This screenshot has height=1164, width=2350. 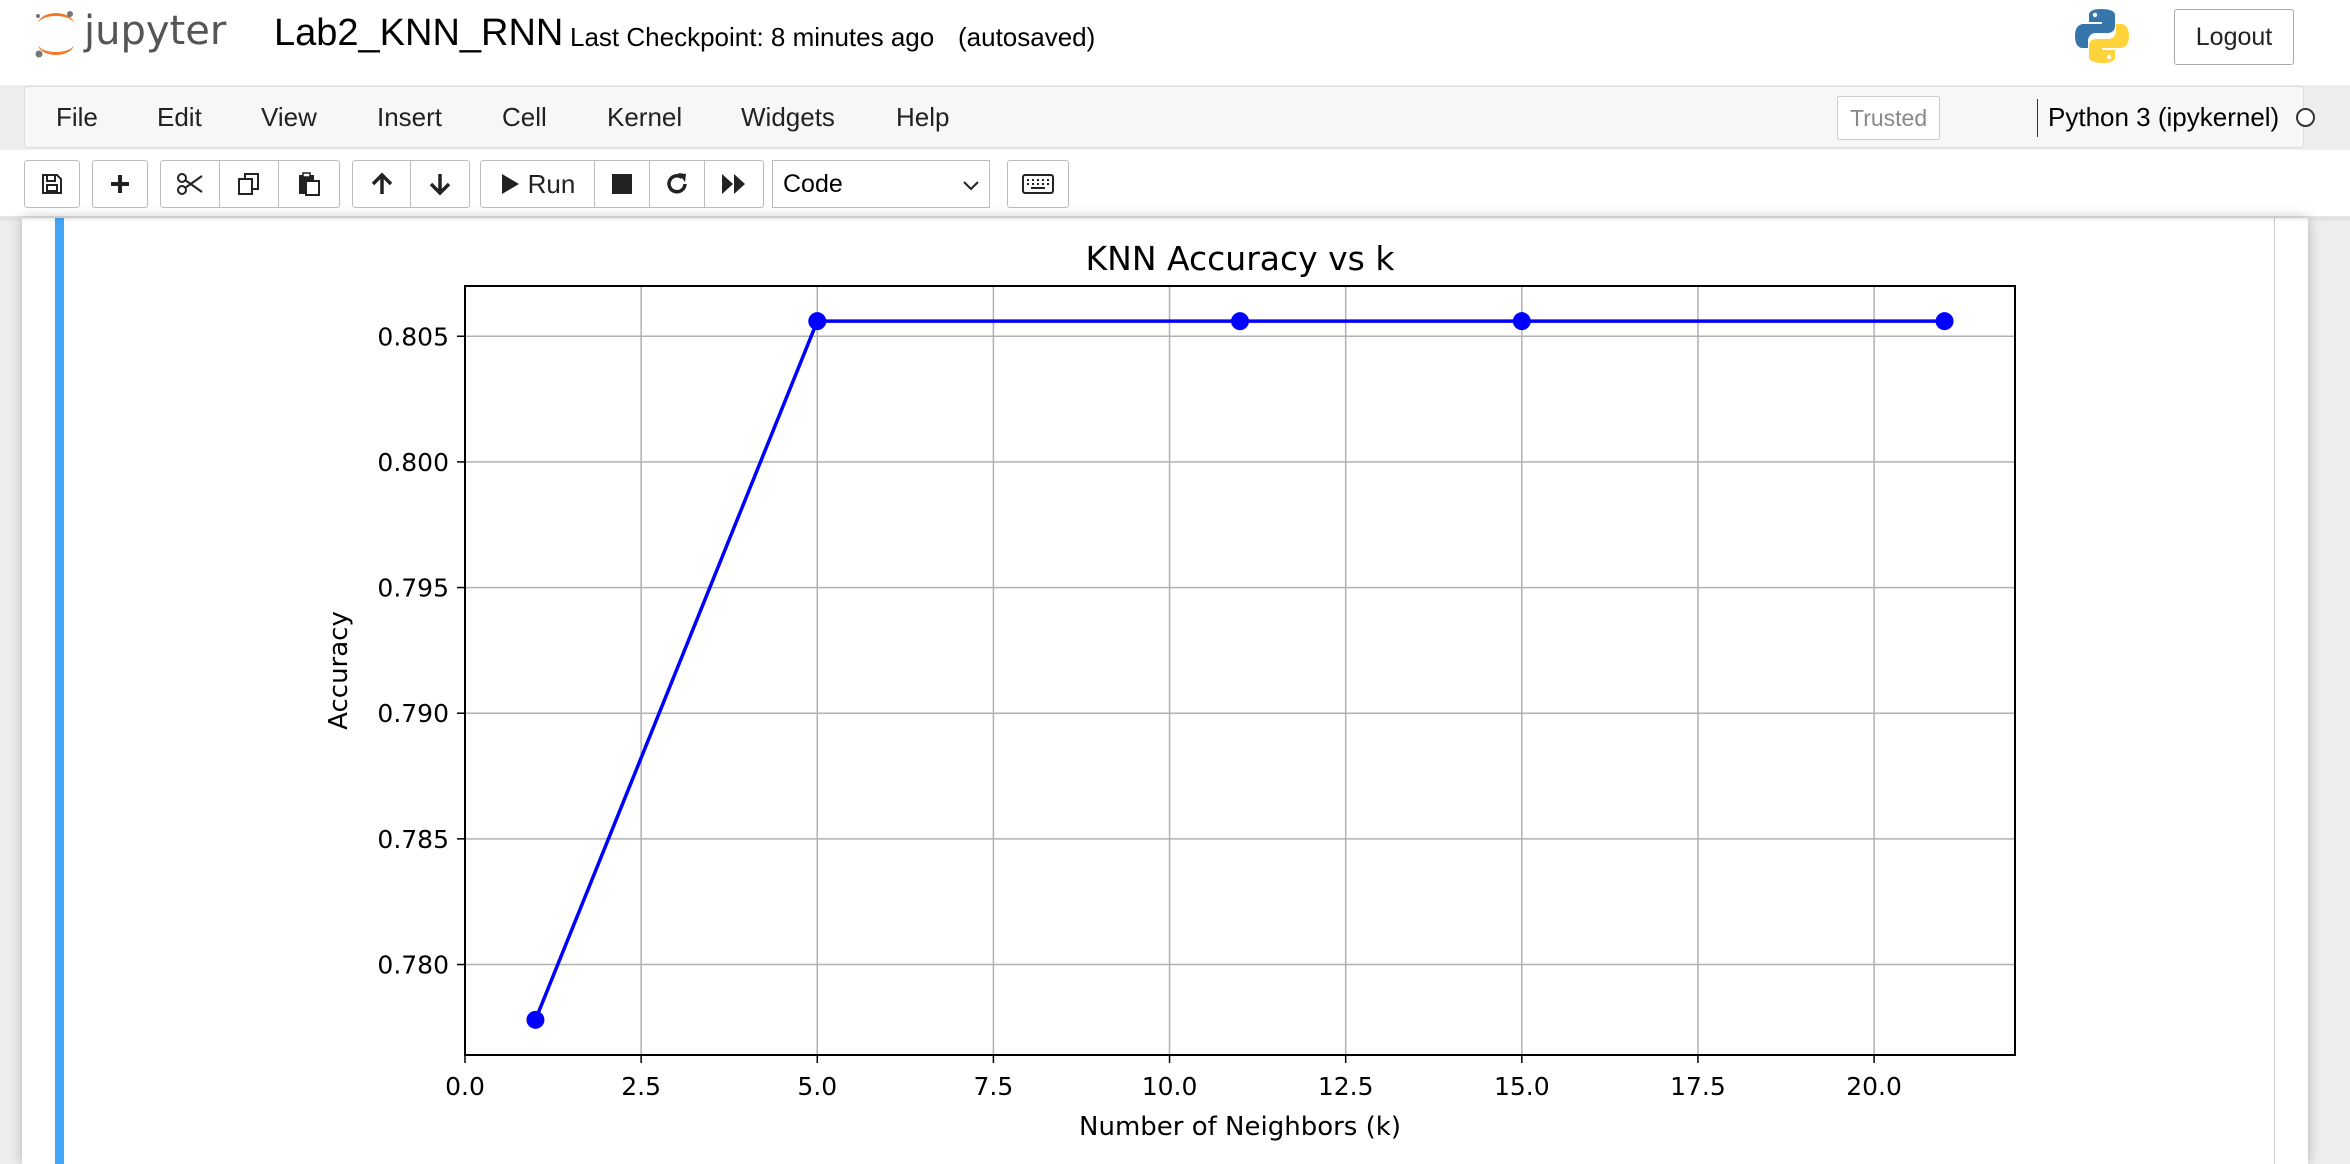 I want to click on menu-insert: Insert, so click(x=410, y=117).